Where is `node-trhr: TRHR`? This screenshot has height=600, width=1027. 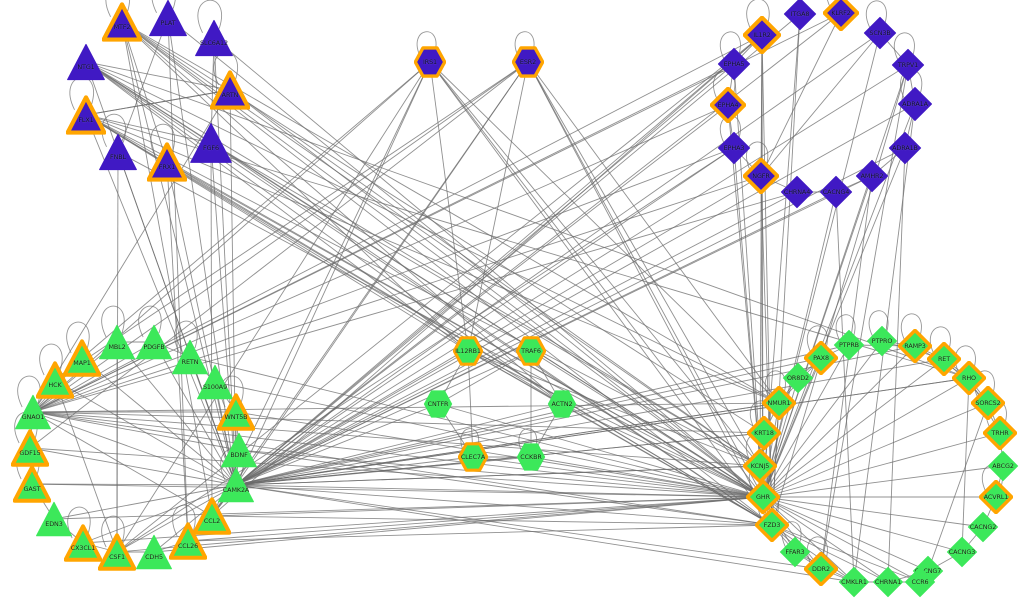 node-trhr: TRHR is located at coordinates (1000, 433).